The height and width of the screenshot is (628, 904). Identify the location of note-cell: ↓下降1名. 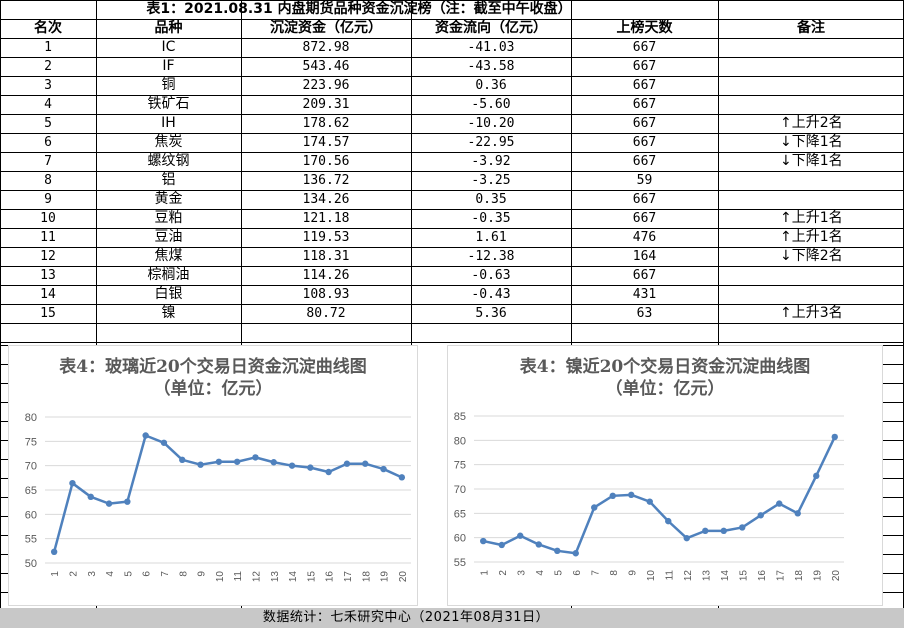
(811, 161).